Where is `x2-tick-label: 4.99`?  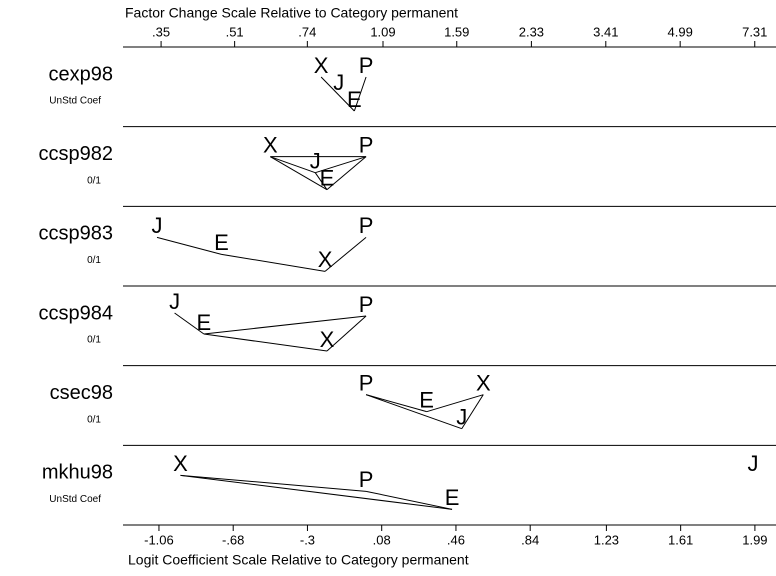
x2-tick-label: 4.99 is located at coordinates (680, 31).